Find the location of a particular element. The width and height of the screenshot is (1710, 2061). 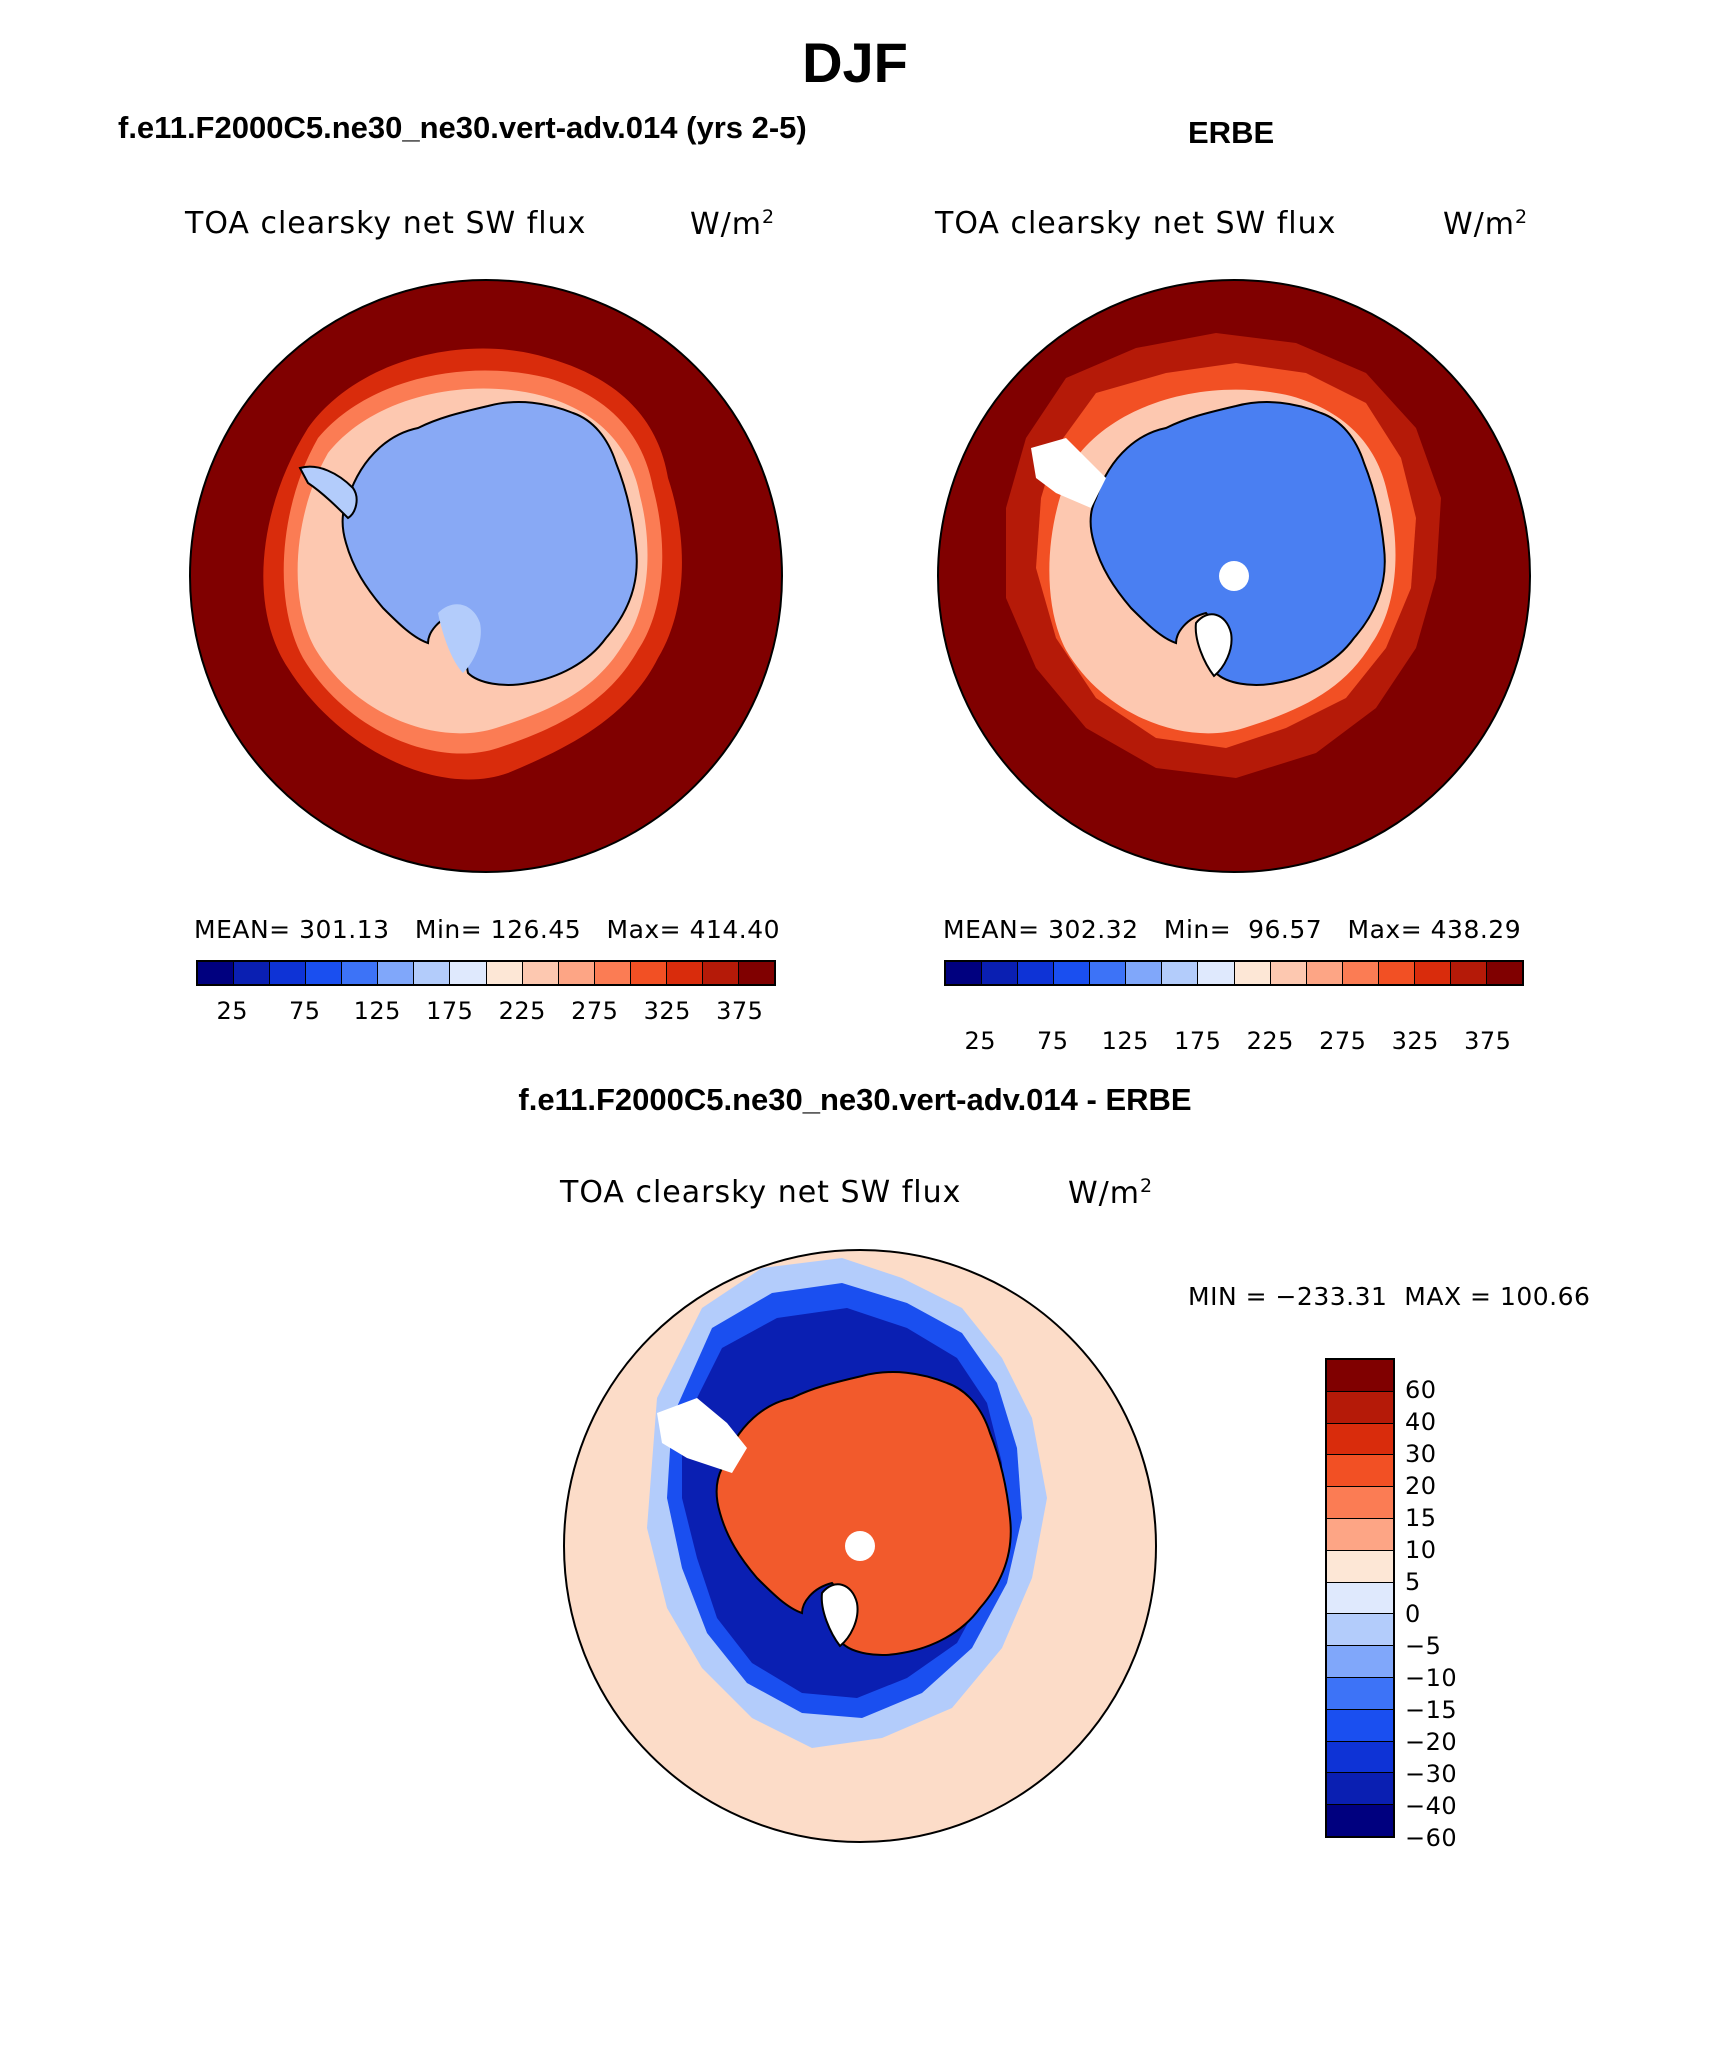

panel1-polar-map is located at coordinates (486, 576).